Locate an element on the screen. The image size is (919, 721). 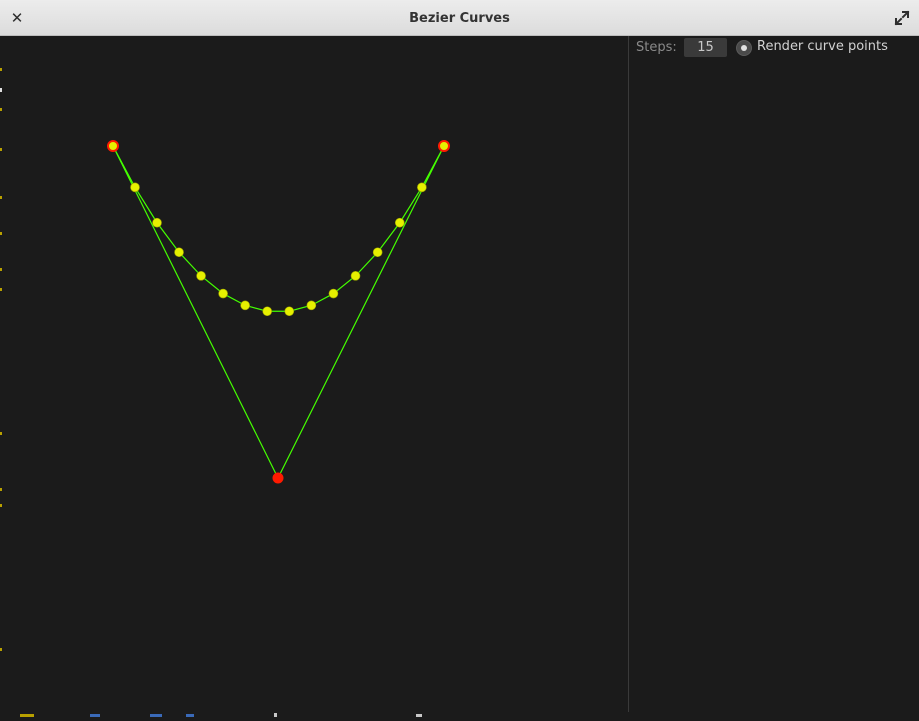
close-button: ✕ is located at coordinates (17, 18).